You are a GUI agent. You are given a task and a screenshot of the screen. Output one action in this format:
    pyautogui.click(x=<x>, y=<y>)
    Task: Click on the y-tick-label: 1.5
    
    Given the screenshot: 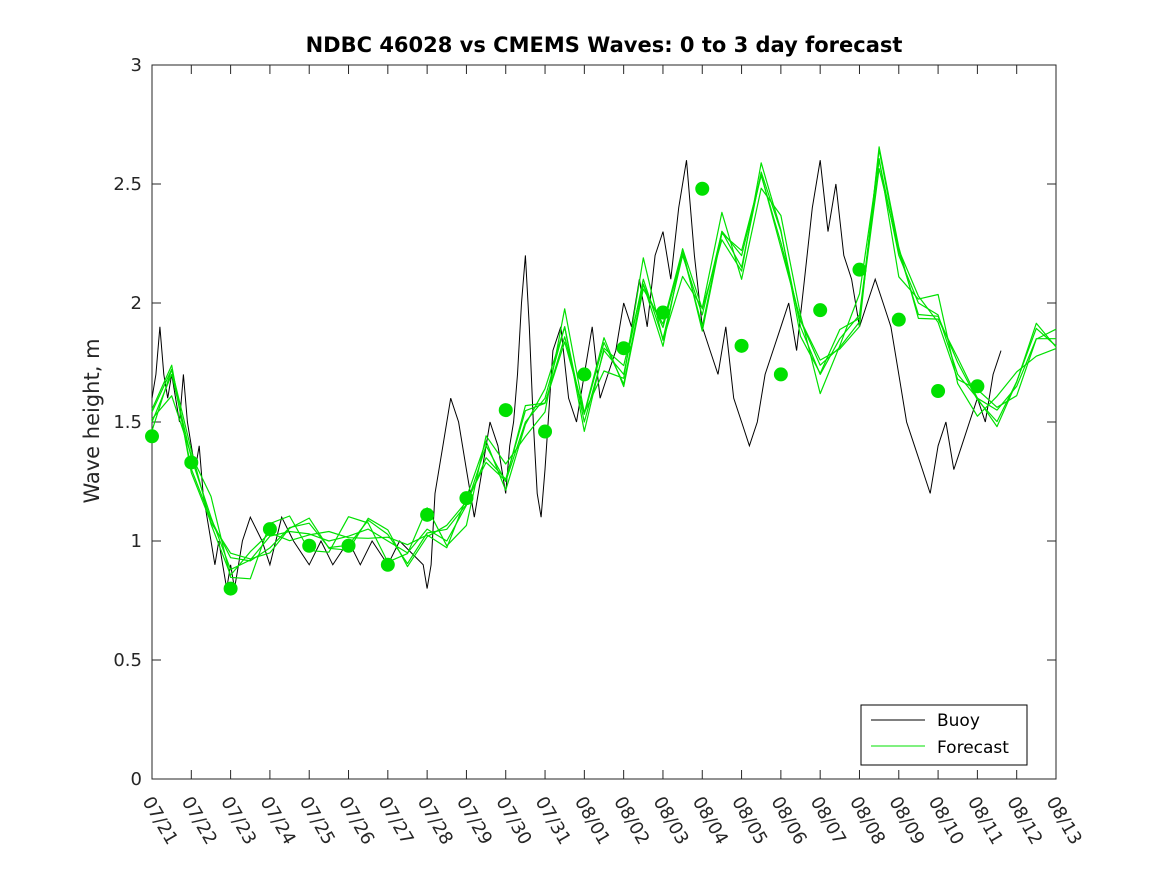 What is the action you would take?
    pyautogui.click(x=127, y=422)
    